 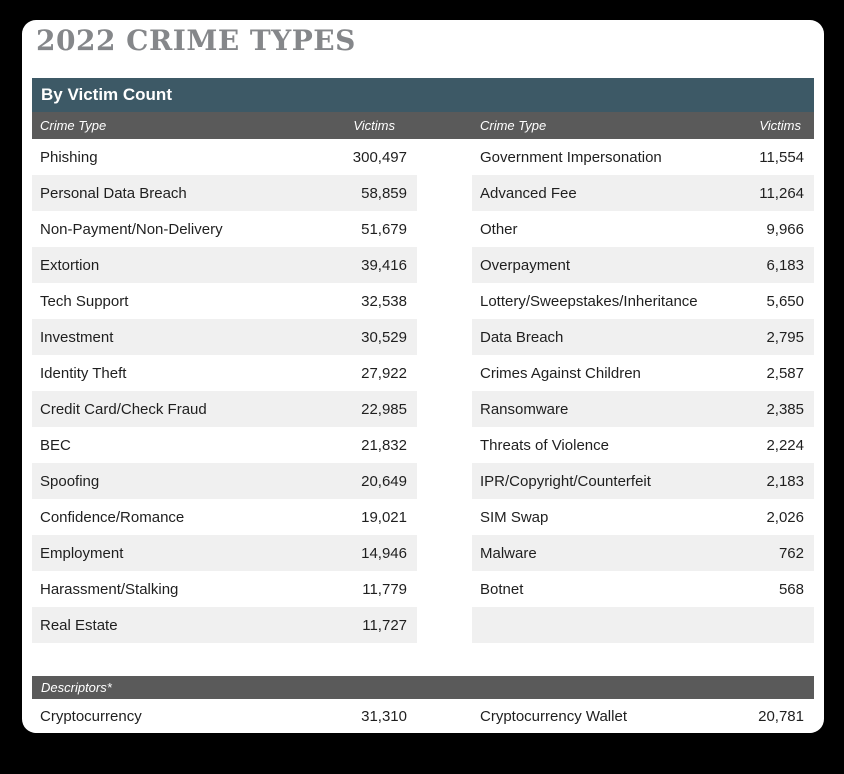 I want to click on victims-cell: 14,946, so click(x=384, y=553).